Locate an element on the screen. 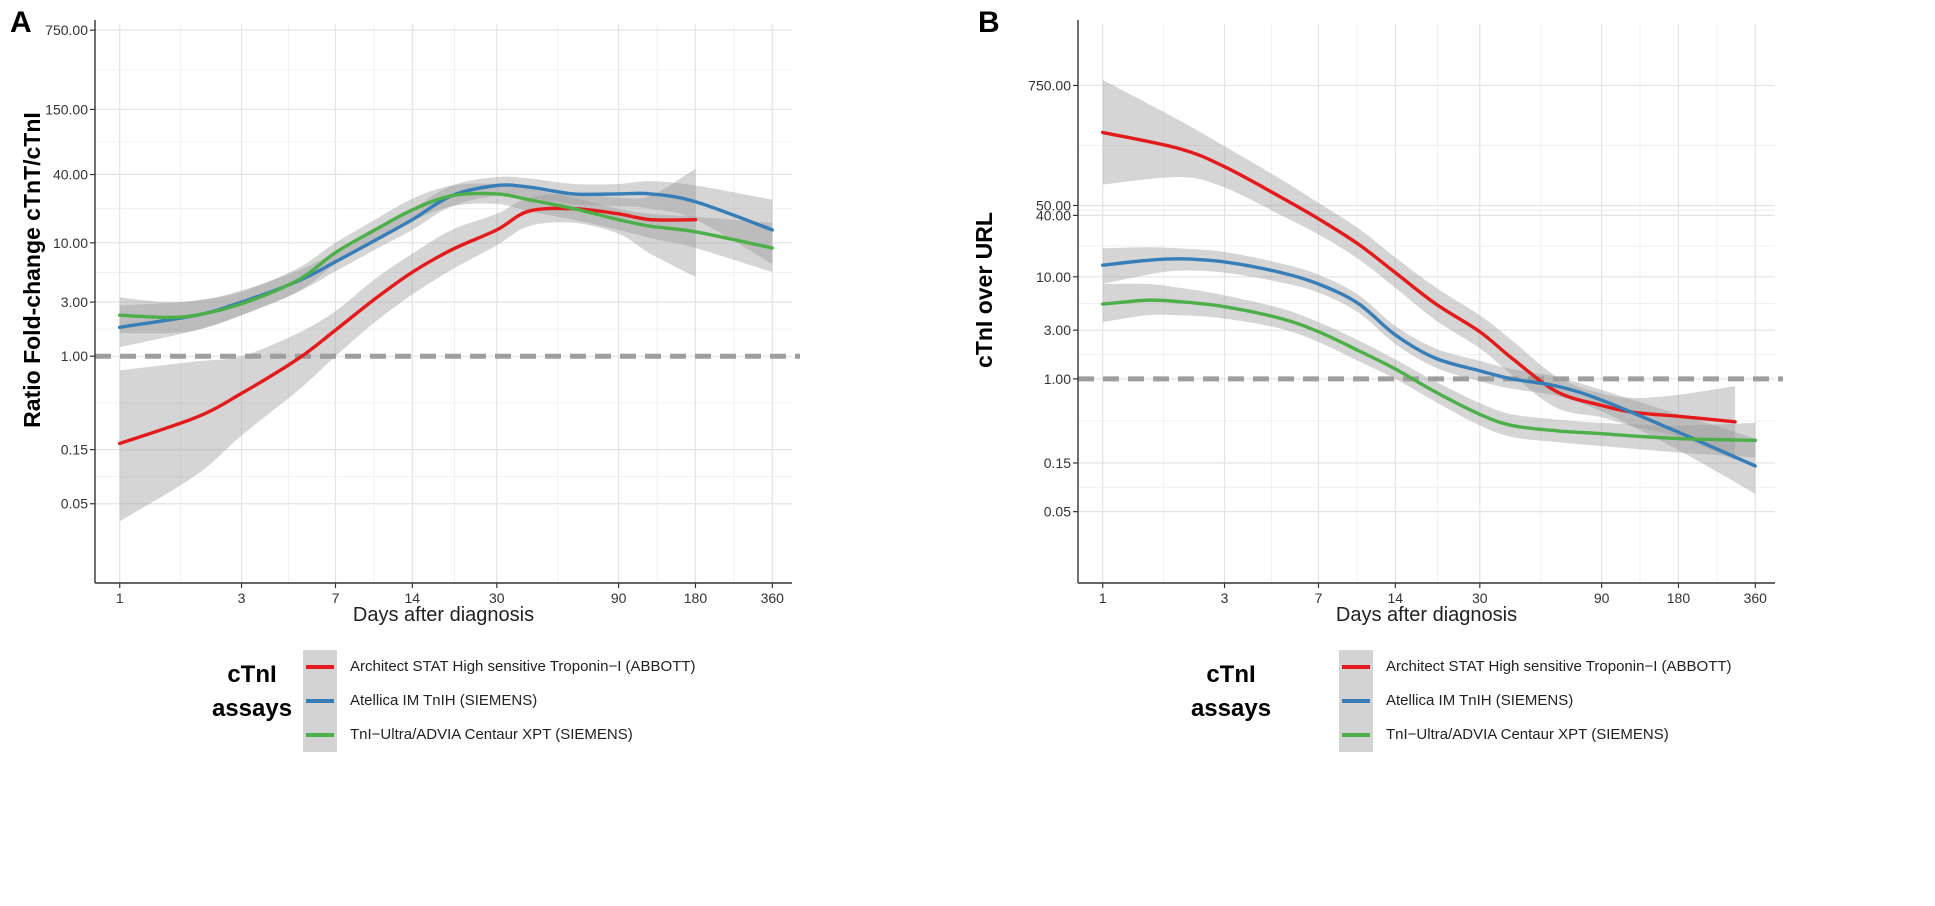 The width and height of the screenshot is (1935, 906). y-tick-label: 150.00 is located at coordinates (66, 109).